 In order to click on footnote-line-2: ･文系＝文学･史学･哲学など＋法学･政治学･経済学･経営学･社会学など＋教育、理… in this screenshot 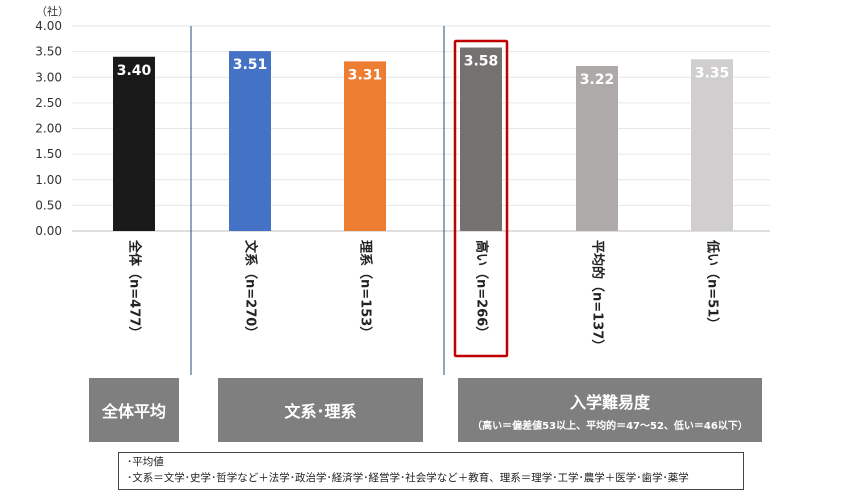, I will do `click(408, 478)`.